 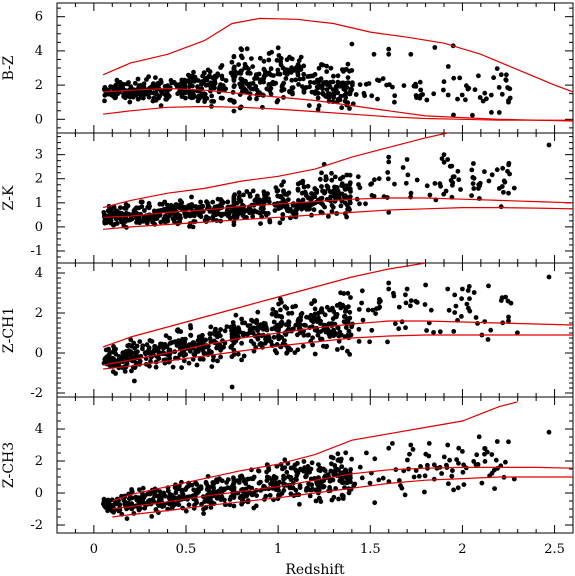 I want to click on model-curve-middle, so click(x=338, y=104).